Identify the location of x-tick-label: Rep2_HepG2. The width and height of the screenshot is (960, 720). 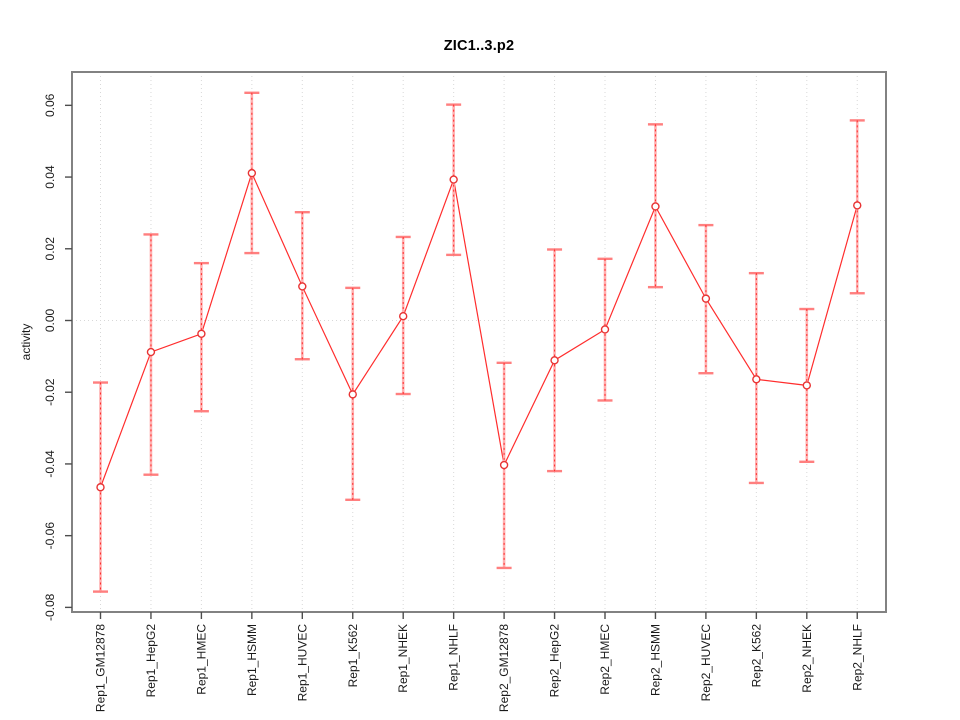
(555, 661).